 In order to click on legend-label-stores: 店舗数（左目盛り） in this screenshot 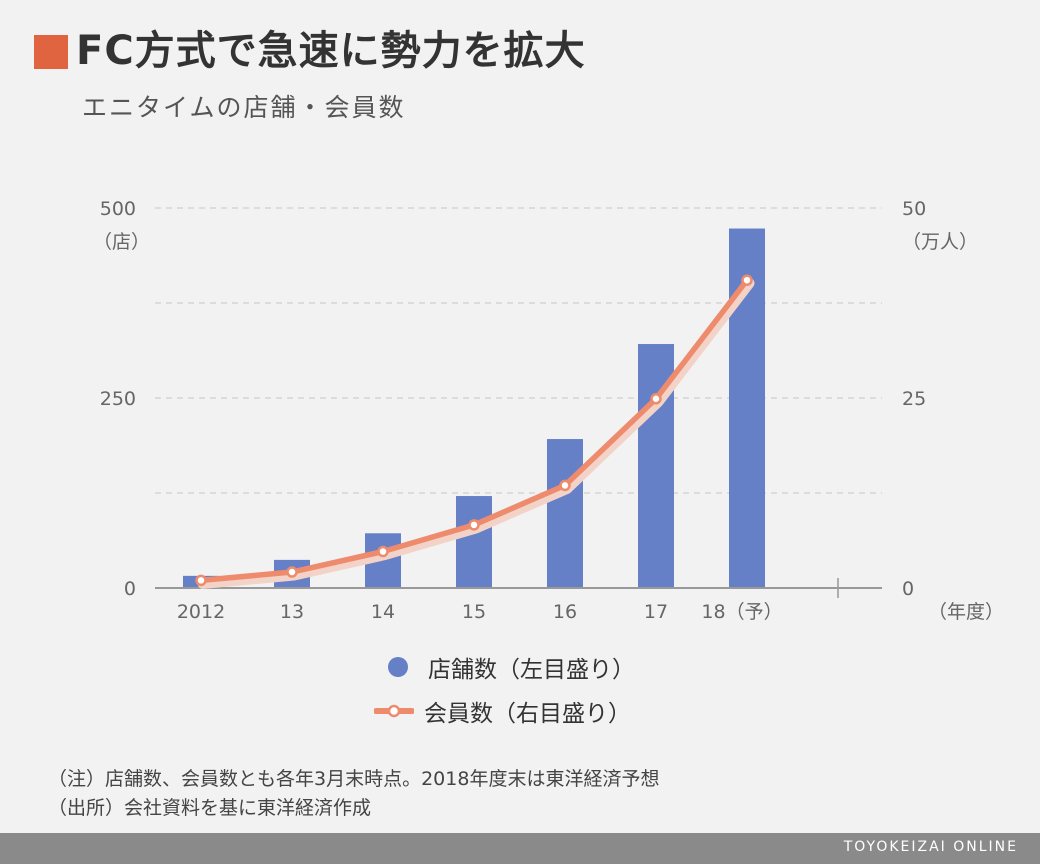, I will do `click(531, 670)`.